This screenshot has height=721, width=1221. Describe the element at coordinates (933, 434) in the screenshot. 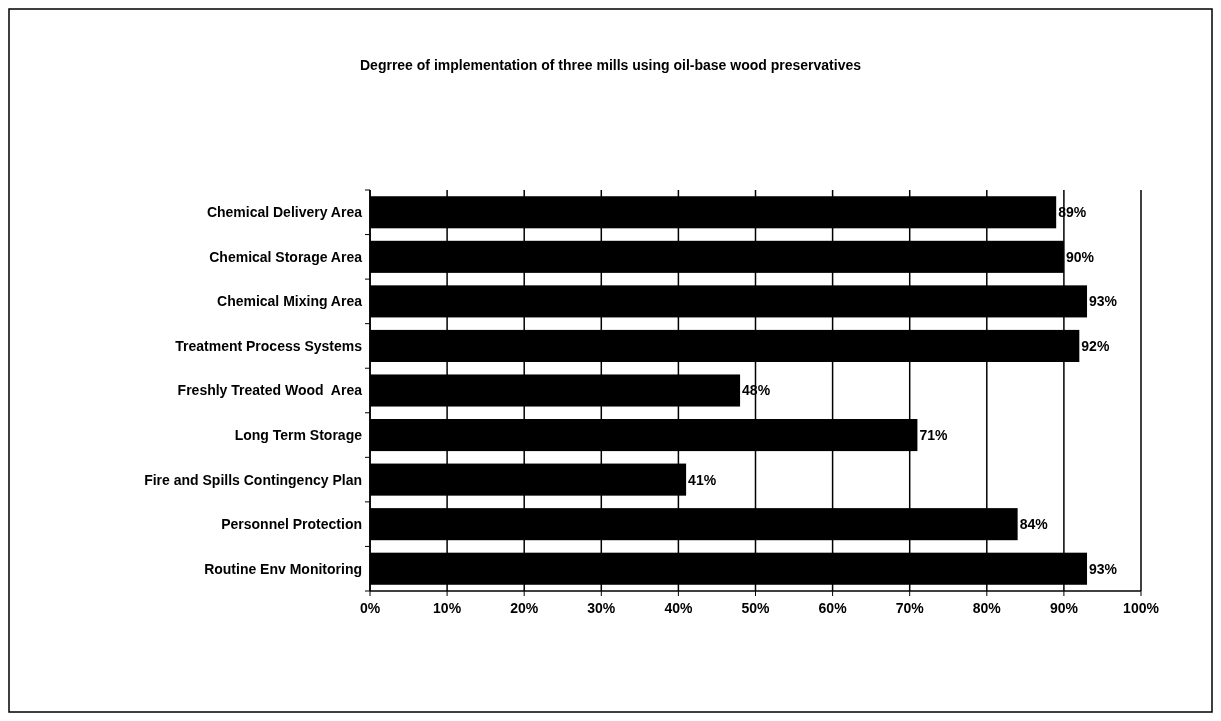

I see `data-label: 71%` at that location.